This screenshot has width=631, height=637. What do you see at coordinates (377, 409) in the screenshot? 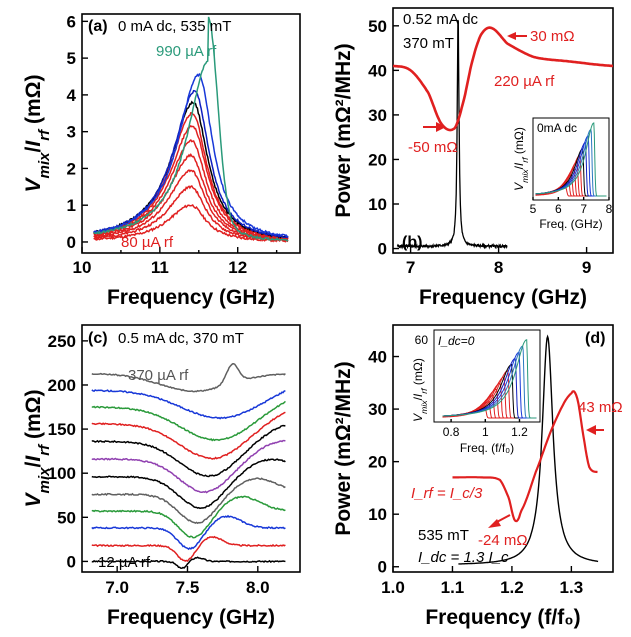
I see `panel-d-ytick-label: 30` at bounding box center [377, 409].